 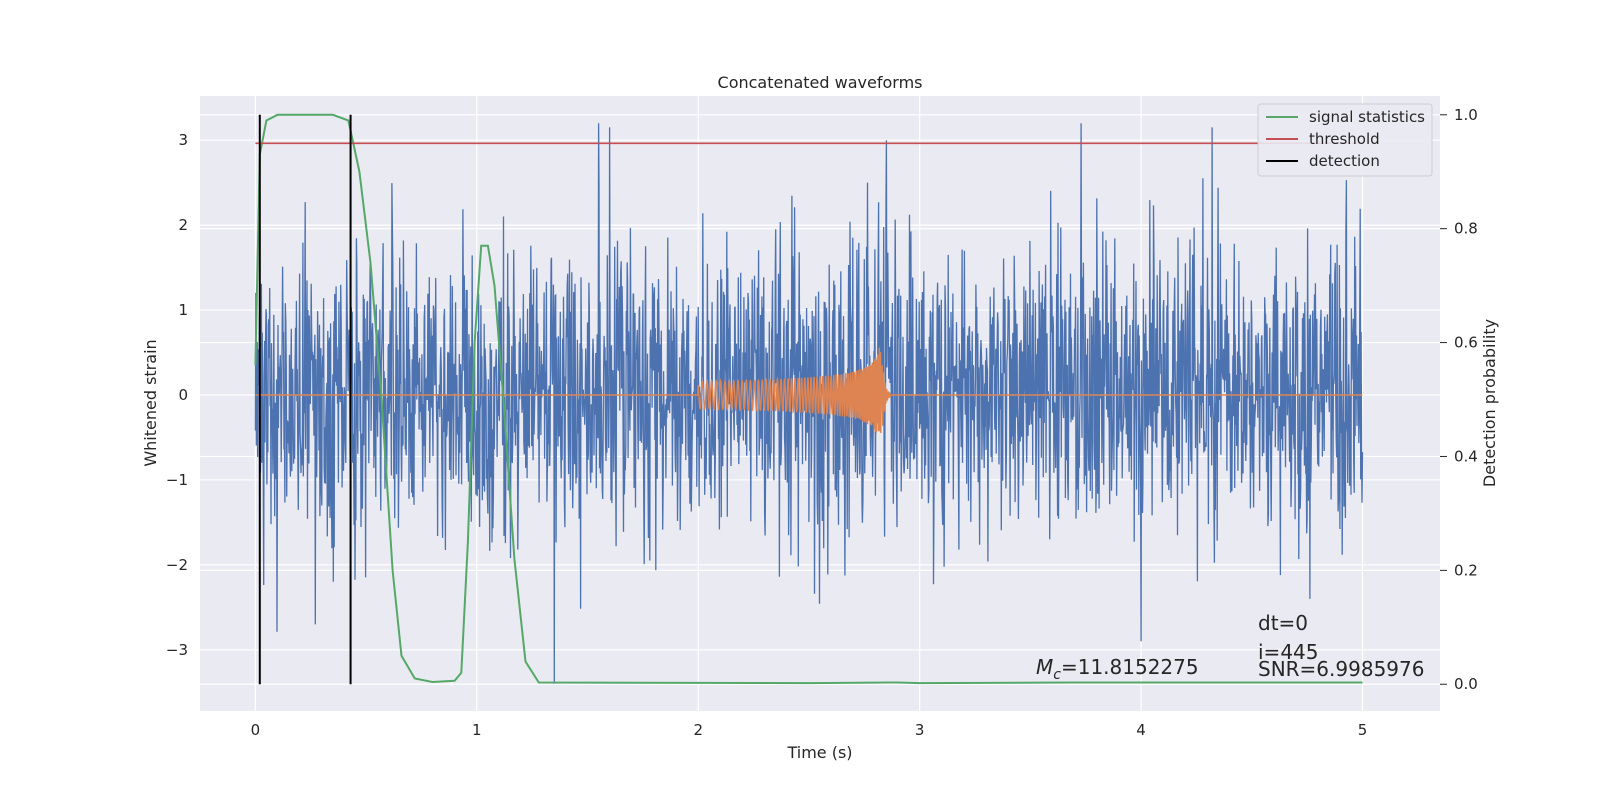 I want to click on legend-label-detection: detection, so click(x=1344, y=161).